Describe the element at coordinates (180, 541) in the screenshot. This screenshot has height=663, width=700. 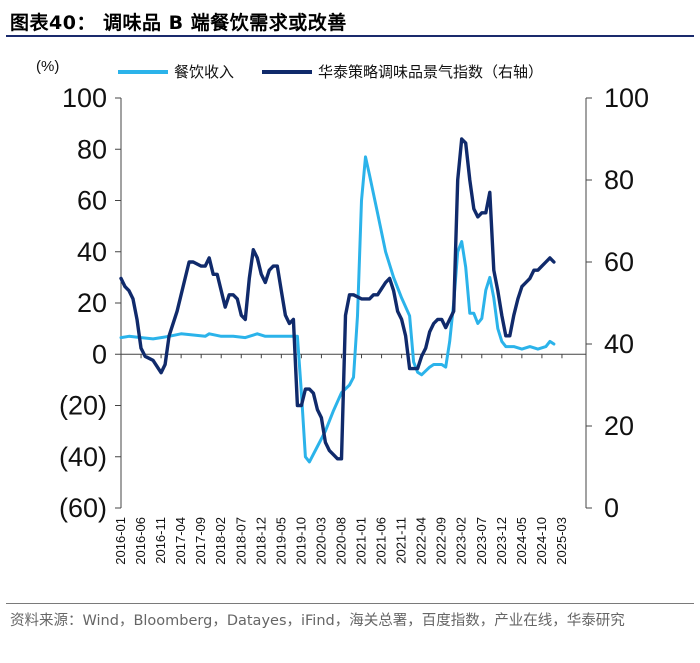
I see `x-tick-label: 2017-04` at that location.